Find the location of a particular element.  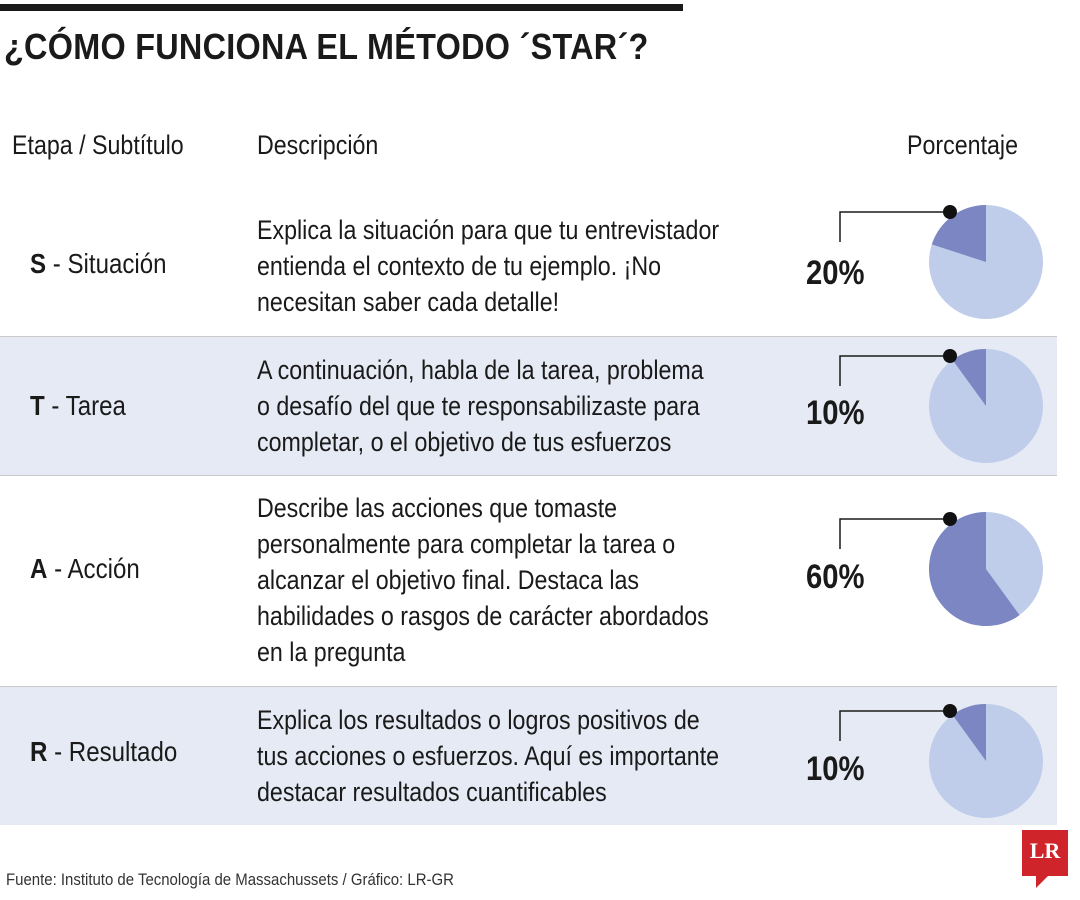

pie-chart-a is located at coordinates (941, 569).